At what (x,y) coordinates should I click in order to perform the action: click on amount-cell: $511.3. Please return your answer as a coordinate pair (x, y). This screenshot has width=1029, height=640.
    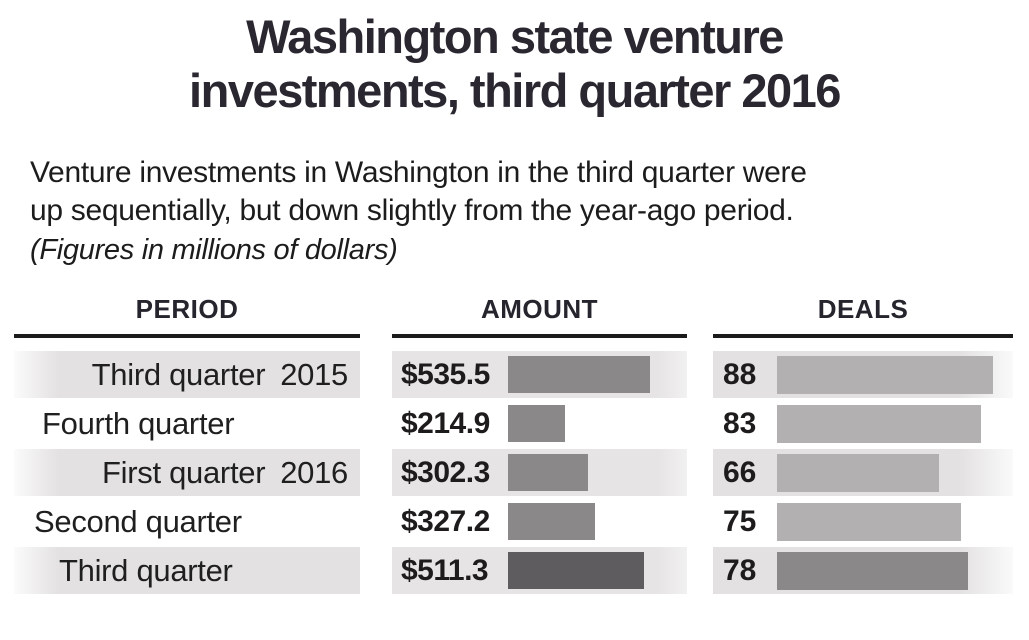
    Looking at the image, I should click on (539, 570).